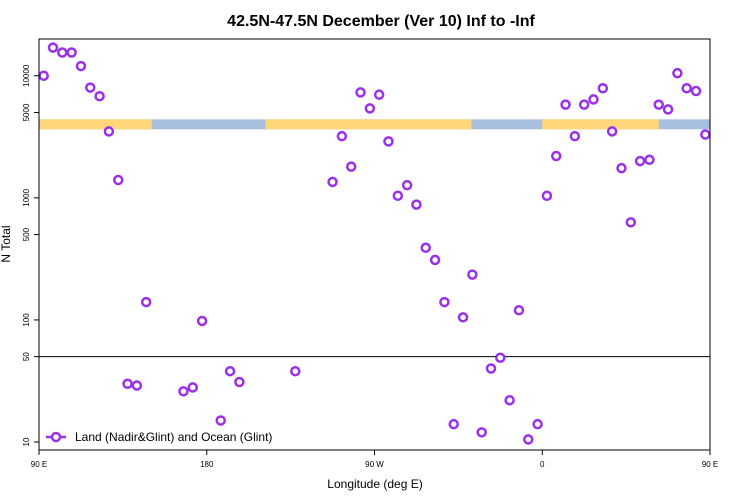  I want to click on x-tick-label: 0, so click(542, 464).